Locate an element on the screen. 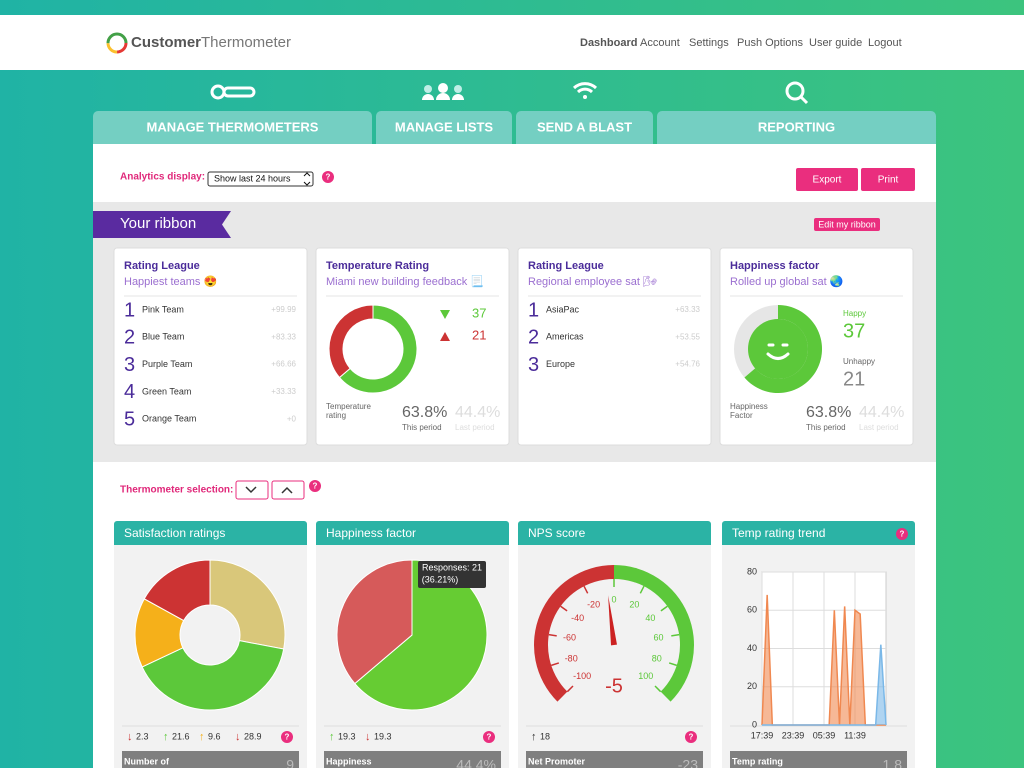  gauge-label: 20 is located at coordinates (634, 604).